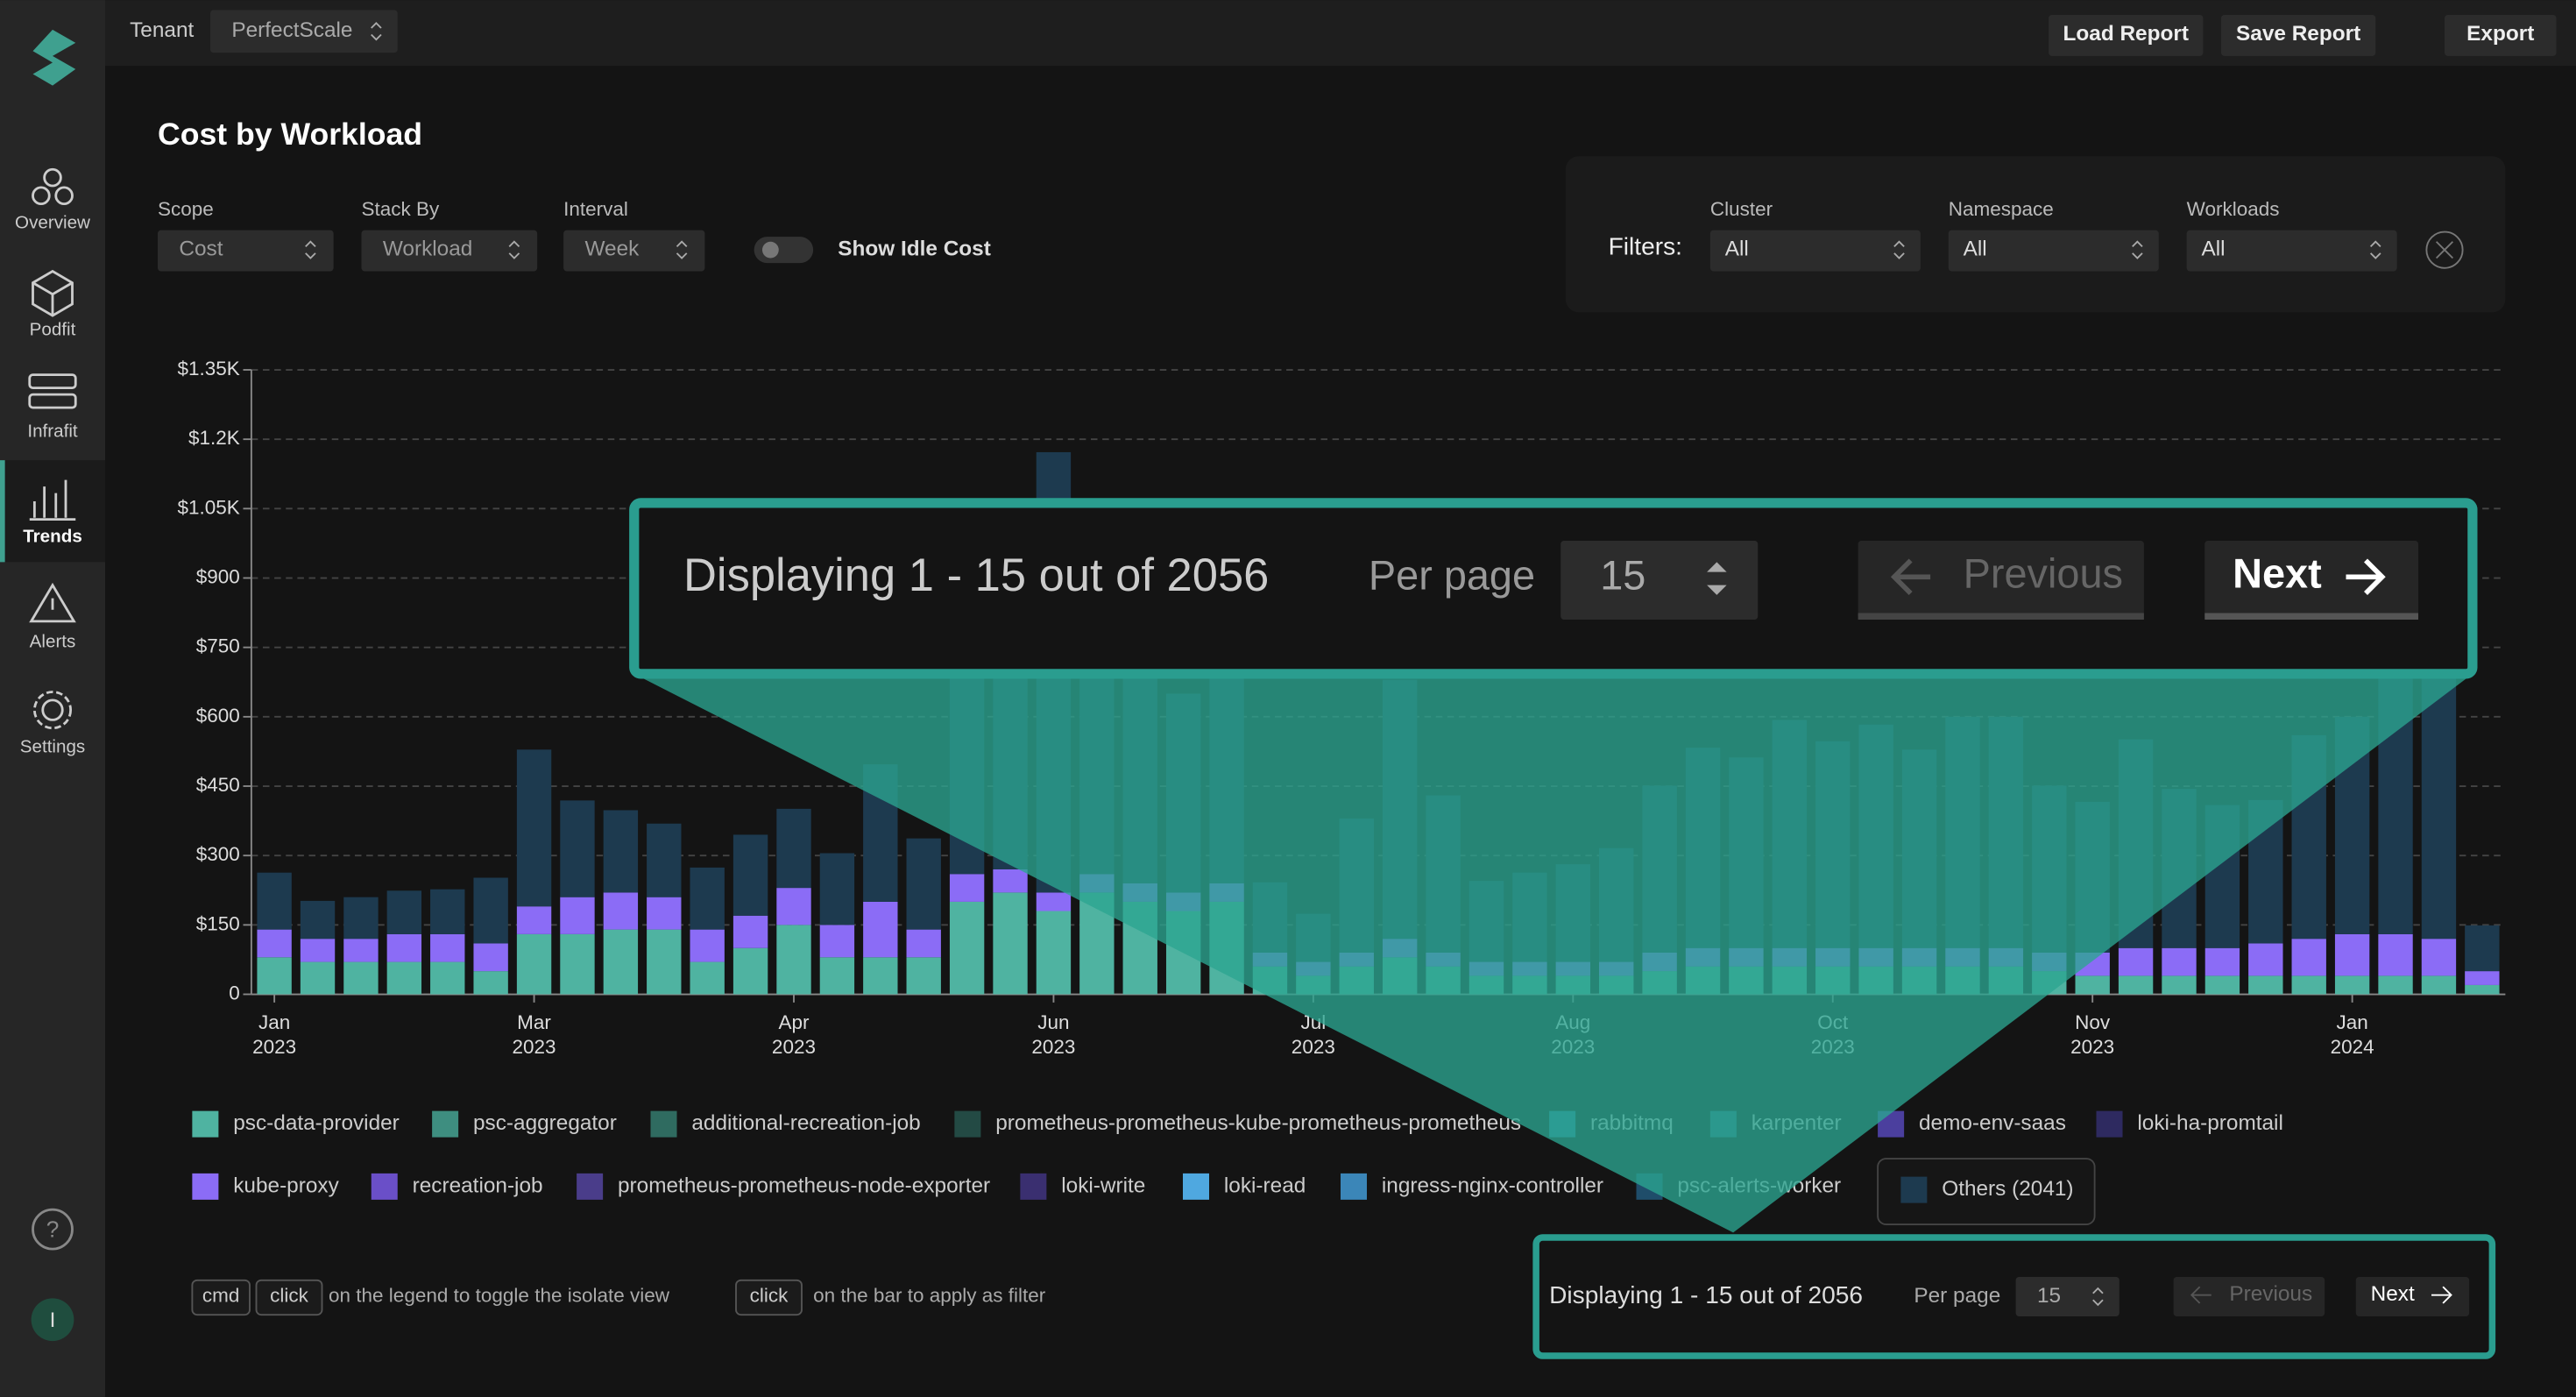 This screenshot has width=2576, height=1397. I want to click on legend-label: additional-recreation-job, so click(805, 1123).